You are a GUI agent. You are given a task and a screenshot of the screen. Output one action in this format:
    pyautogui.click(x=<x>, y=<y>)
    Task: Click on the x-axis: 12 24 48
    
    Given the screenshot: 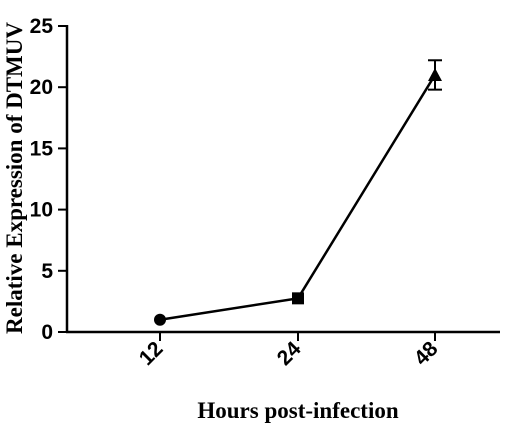 What is the action you would take?
    pyautogui.click(x=283, y=350)
    